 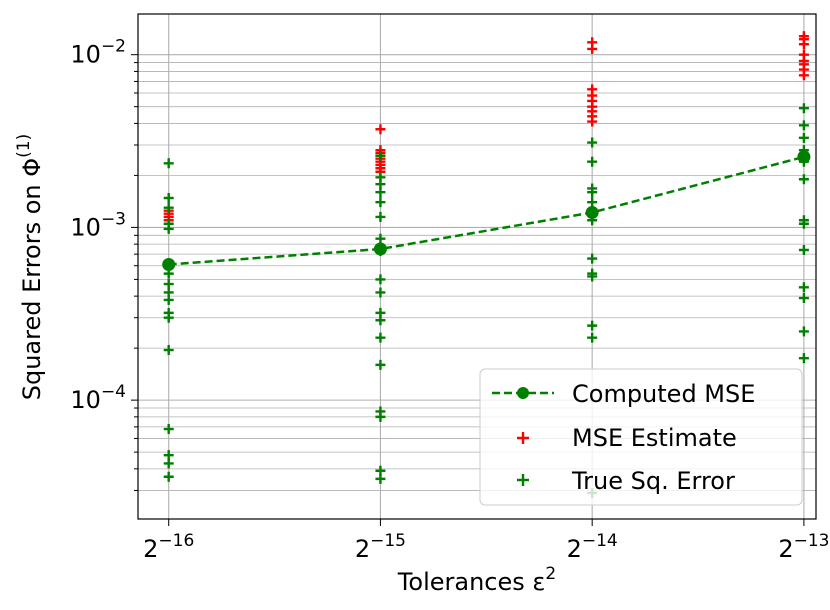 I want to click on legend: Computed MSE MSE Estimate True Sq. Error, so click(x=641, y=437).